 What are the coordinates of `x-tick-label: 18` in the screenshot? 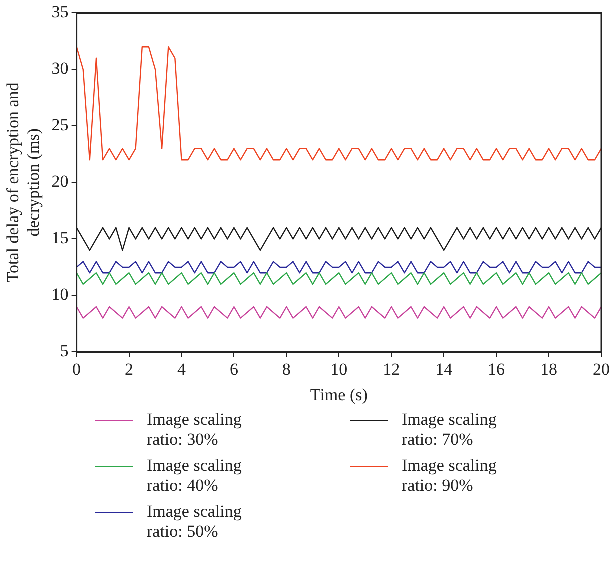 It's located at (549, 369).